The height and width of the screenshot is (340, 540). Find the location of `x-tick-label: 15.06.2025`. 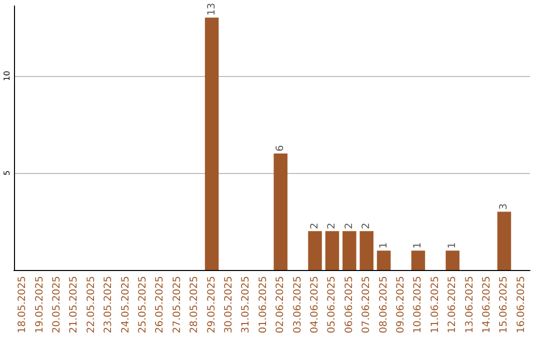

x-tick-label: 15.06.2025 is located at coordinates (504, 305).